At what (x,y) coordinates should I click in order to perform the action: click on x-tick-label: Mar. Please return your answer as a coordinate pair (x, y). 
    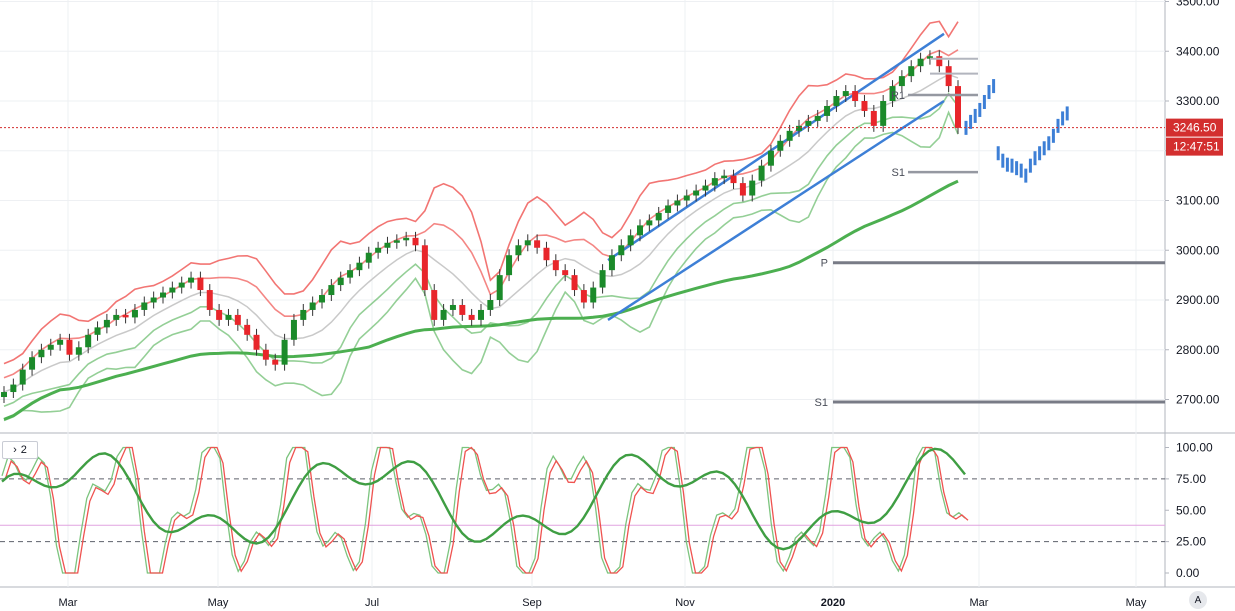
    Looking at the image, I should click on (979, 603).